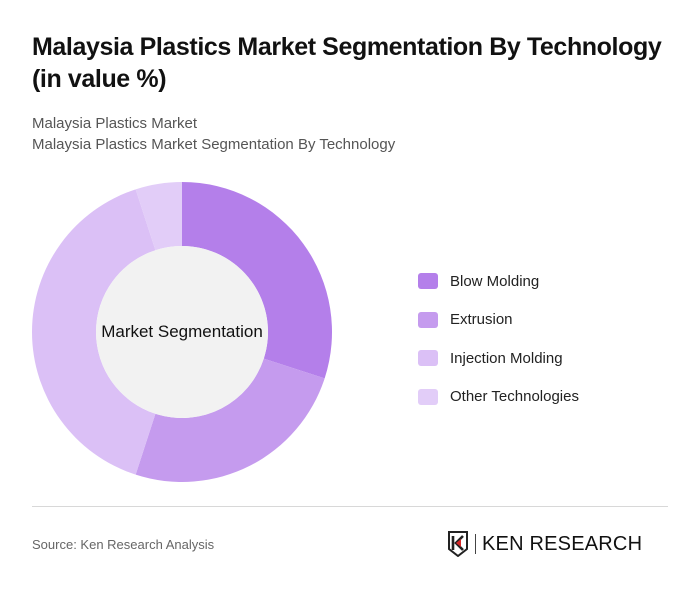 The height and width of the screenshot is (591, 700). I want to click on donut-center, so click(182, 332).